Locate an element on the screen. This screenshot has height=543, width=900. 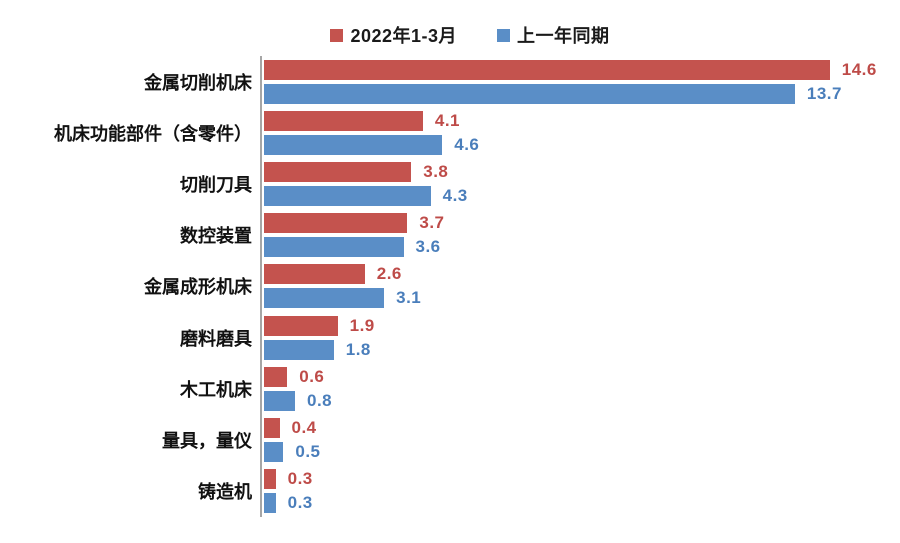
legend-item-1: 上一年同期 is located at coordinates (553, 35).